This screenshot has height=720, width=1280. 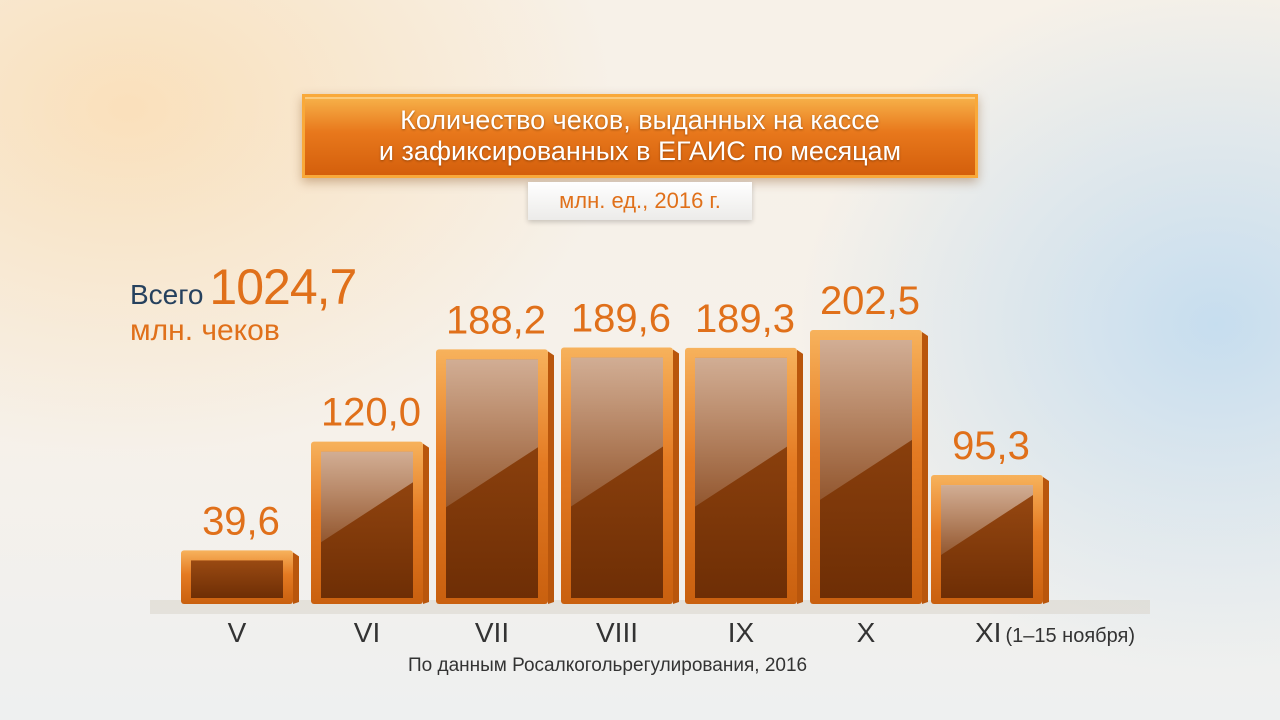 What do you see at coordinates (205, 330) in the screenshot?
I see `total-unit: млн. чеков` at bounding box center [205, 330].